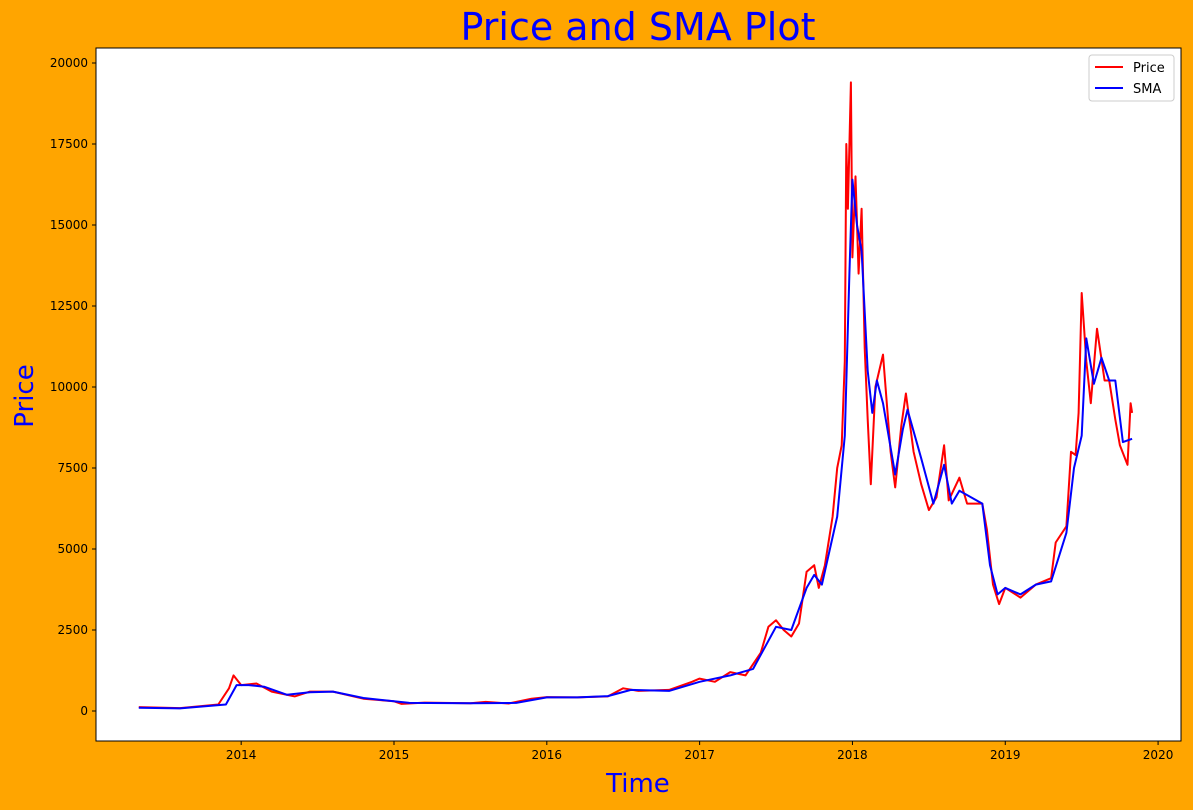 This screenshot has width=1193, height=810. Describe the element at coordinates (84, 711) in the screenshot. I see `y-tick-label: 0` at that location.